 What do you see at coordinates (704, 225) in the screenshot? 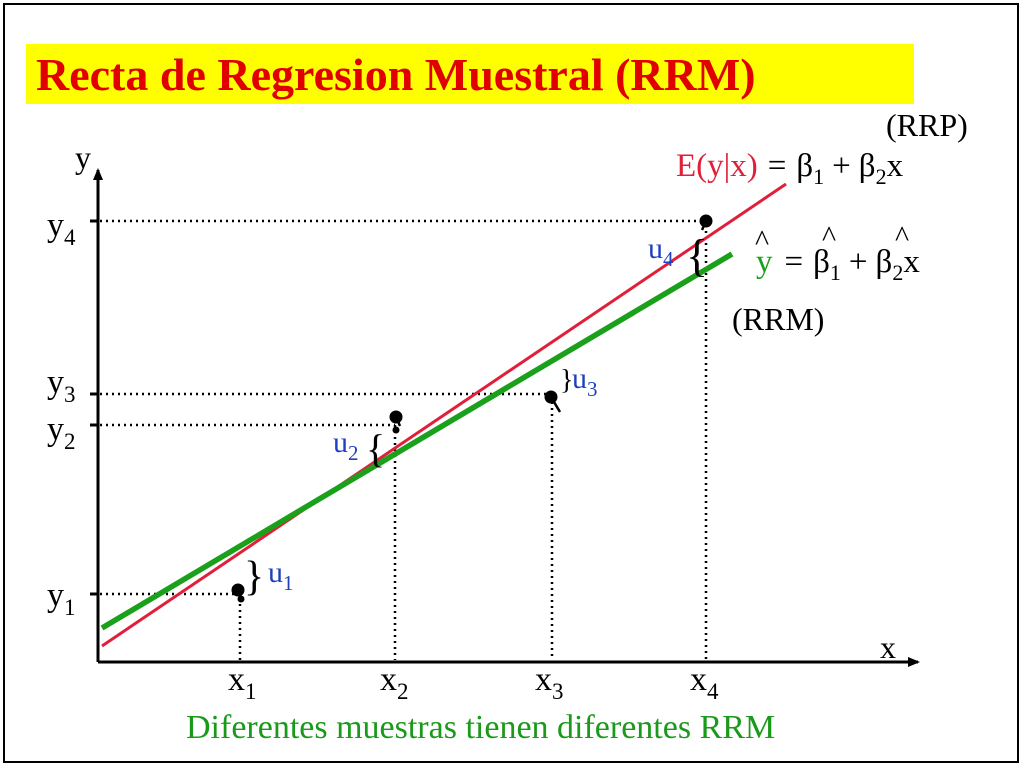
I see `pointer-4-tick` at bounding box center [704, 225].